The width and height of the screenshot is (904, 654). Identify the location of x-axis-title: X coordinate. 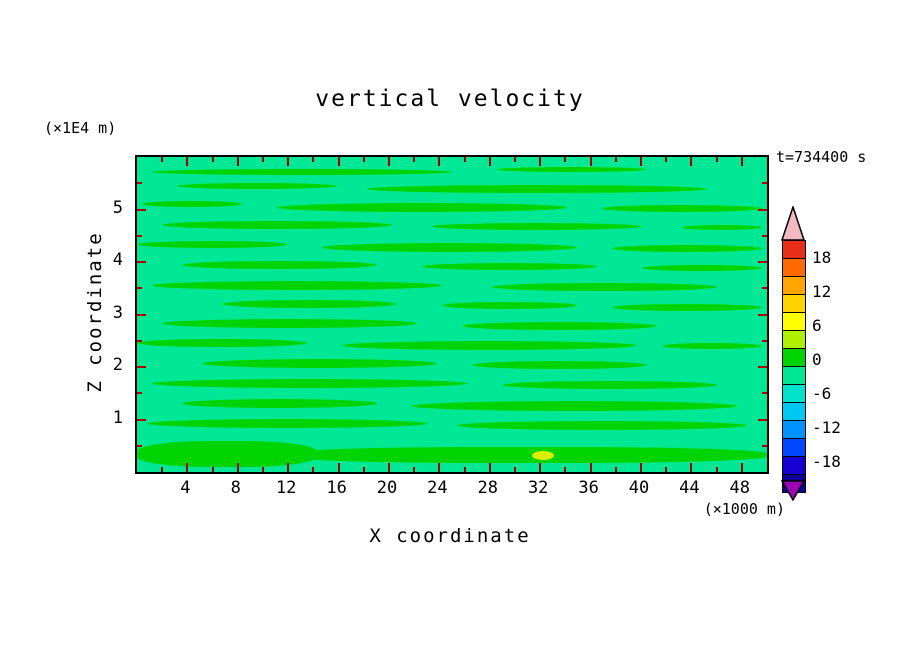
(450, 536).